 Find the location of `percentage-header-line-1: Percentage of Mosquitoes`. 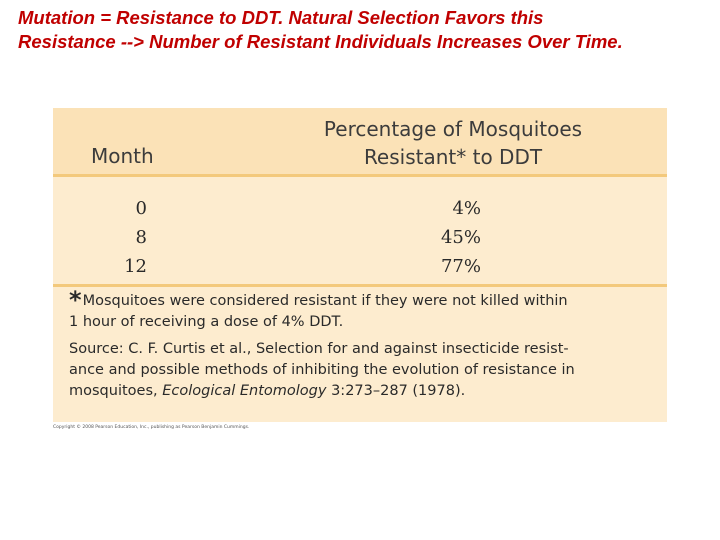

percentage-header-line-1: Percentage of Mosquitoes is located at coordinates (453, 129).